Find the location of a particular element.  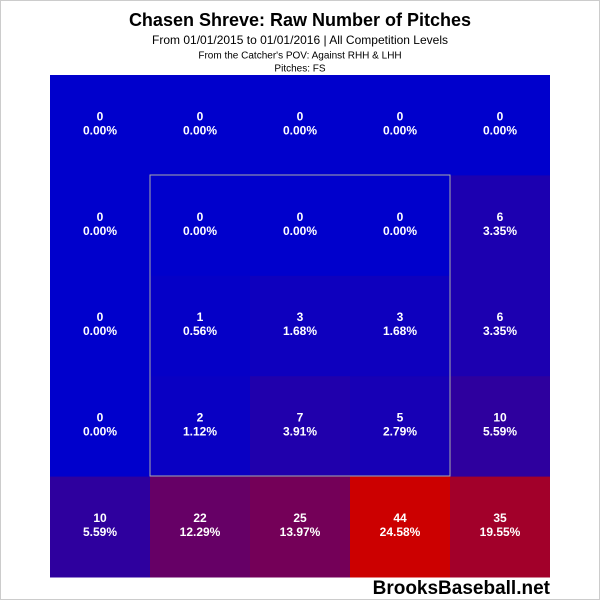

percent-label: 12.29% is located at coordinates (200, 532).